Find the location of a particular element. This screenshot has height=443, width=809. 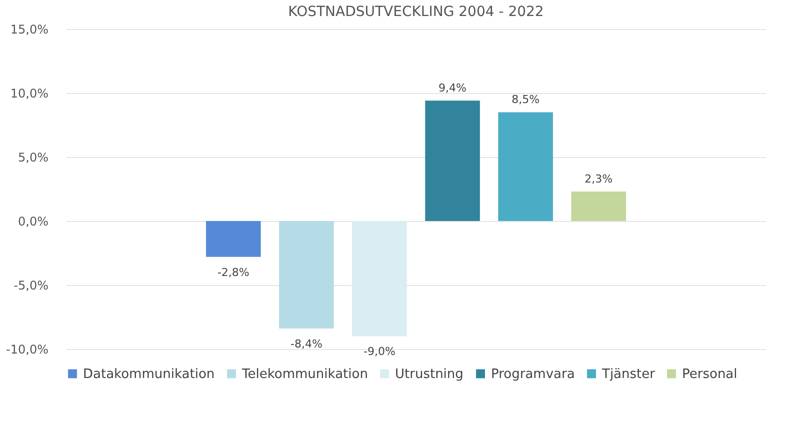

data-label: -8,4% is located at coordinates (306, 344).